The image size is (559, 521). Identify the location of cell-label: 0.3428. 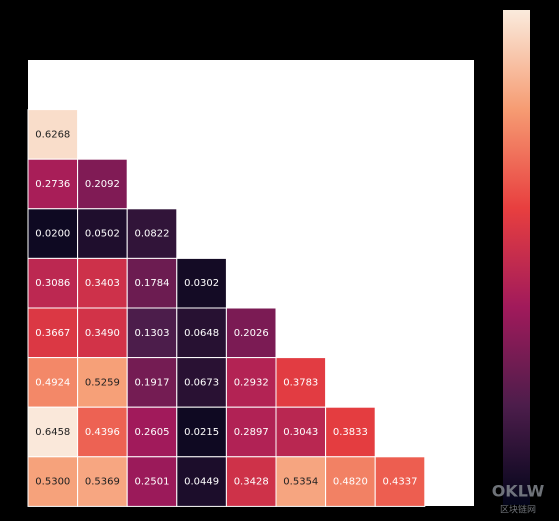
(251, 482).